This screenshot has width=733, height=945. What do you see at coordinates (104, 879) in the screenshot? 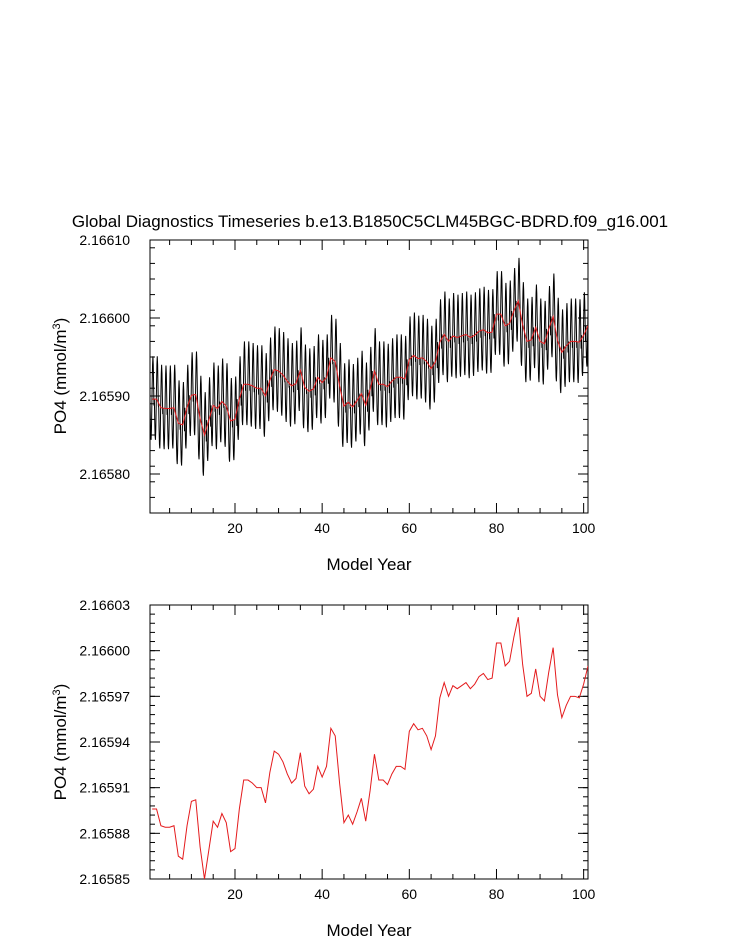
I see `y-tick-label: 2.16585` at bounding box center [104, 879].